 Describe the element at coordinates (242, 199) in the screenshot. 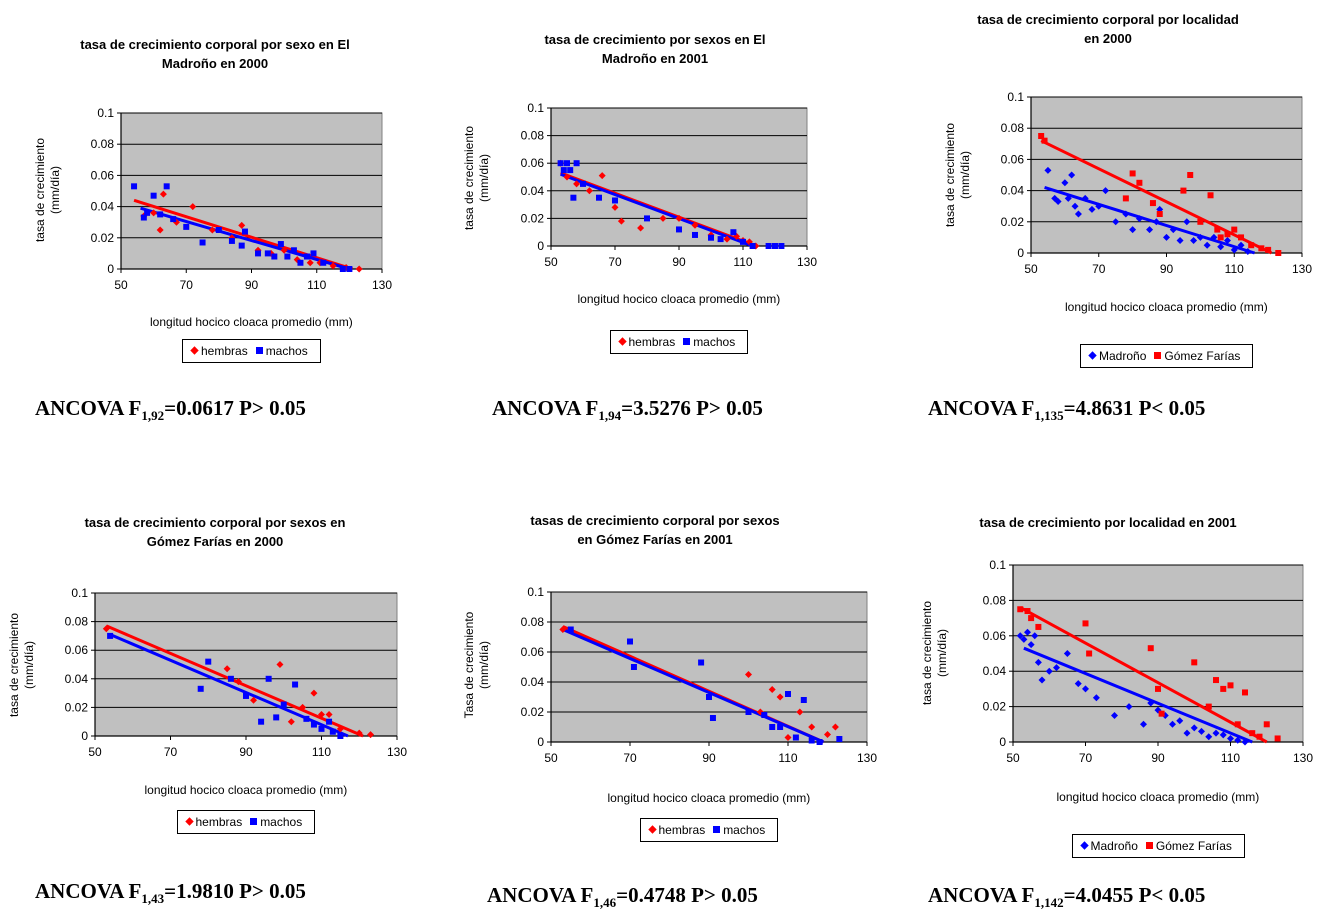

I see `scatter-plot: 0 0.02 0.04 0.06 0.08 0.1 50 70 90 110 130` at that location.